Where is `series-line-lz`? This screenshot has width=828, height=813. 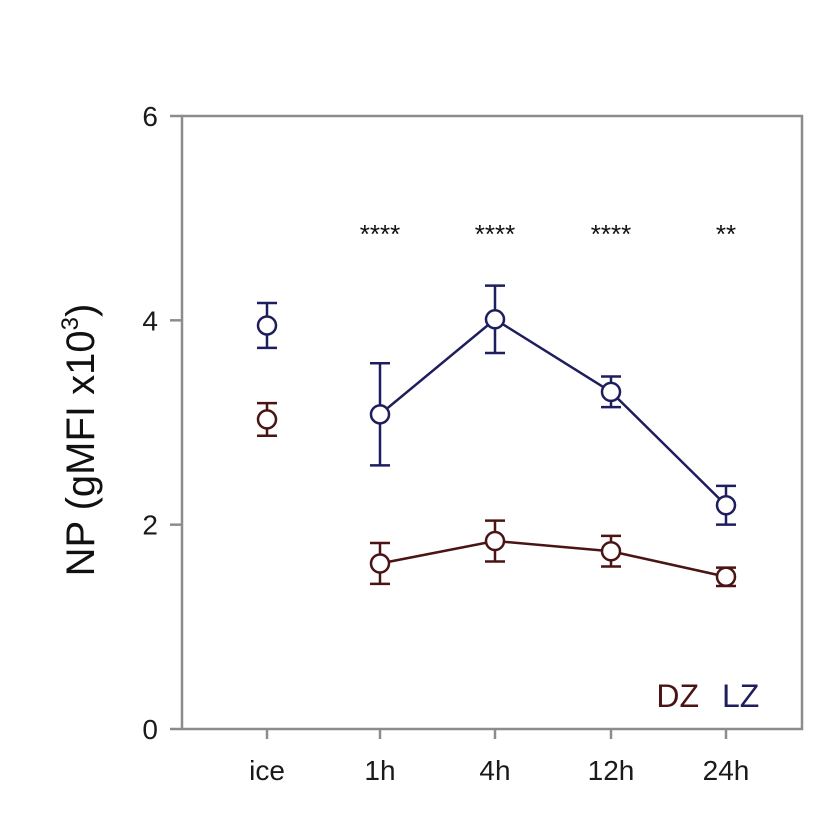
series-line-lz is located at coordinates (553, 412).